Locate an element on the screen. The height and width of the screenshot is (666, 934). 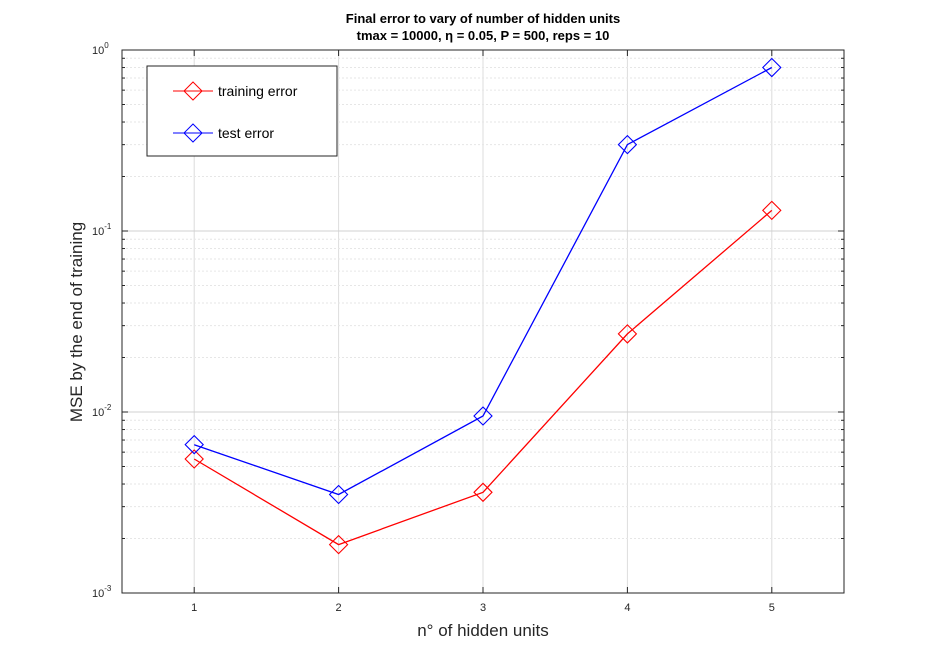
legend: training error test error is located at coordinates (242, 111).